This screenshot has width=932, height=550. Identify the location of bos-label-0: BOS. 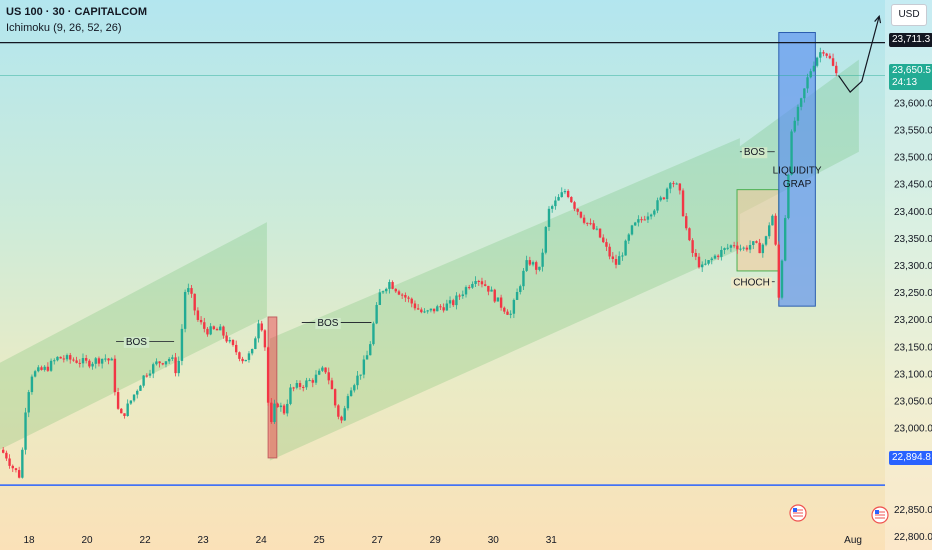
(136, 342).